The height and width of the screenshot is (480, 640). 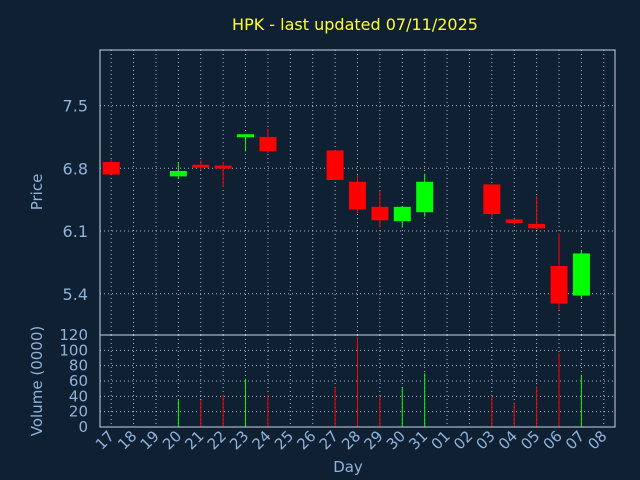 I want to click on price-tick-label: 7.5, so click(x=75, y=106).